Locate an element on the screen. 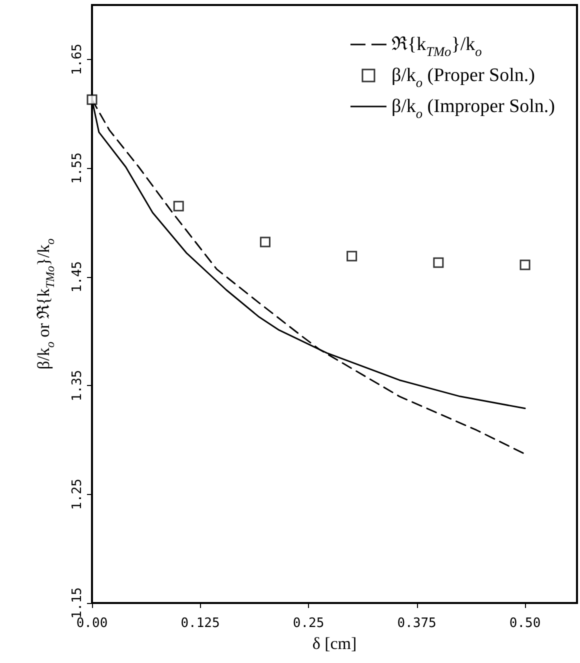  y-tick-label: 1.65 is located at coordinates (77, 60).